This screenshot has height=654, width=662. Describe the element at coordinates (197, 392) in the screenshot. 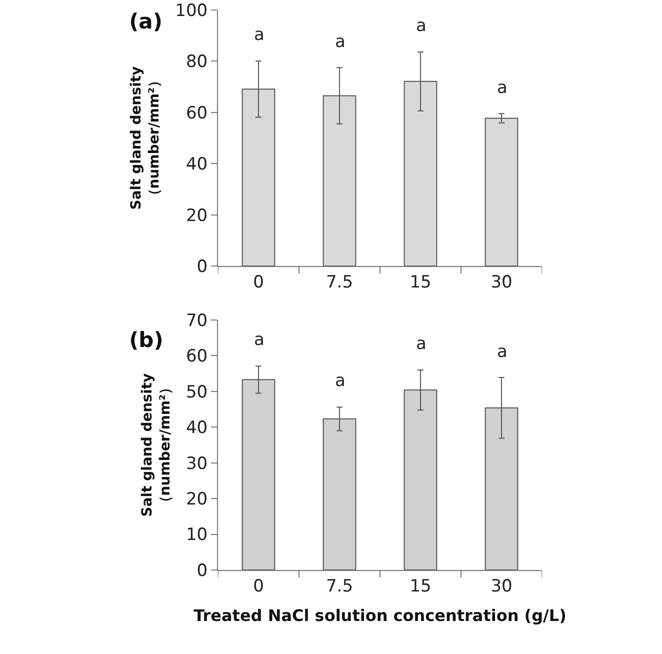

I see `y-tick-label: 50` at that location.